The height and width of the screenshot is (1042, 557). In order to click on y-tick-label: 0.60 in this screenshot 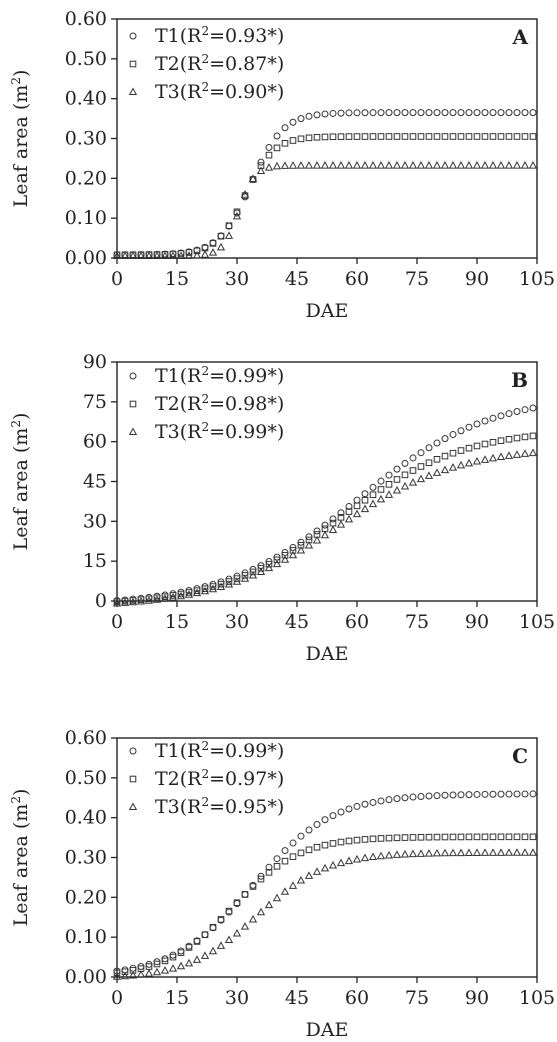, I will do `click(86, 738)`.